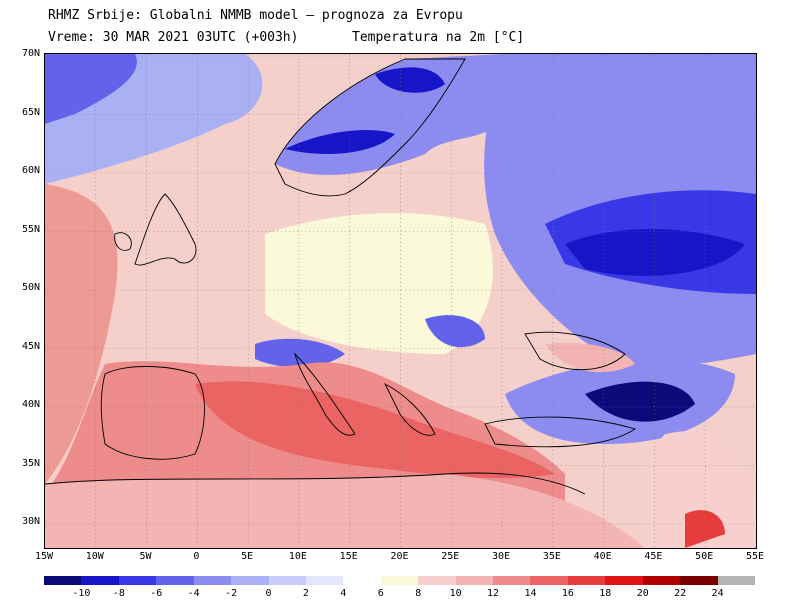 The height and width of the screenshot is (600, 800). Describe the element at coordinates (145, 556) in the screenshot. I see `lon-label: 5W` at that location.